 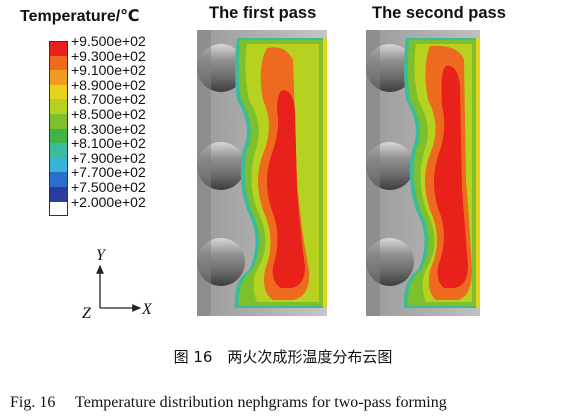 What do you see at coordinates (108, 128) in the screenshot?
I see `legend-label: +8.300e+02` at bounding box center [108, 128].